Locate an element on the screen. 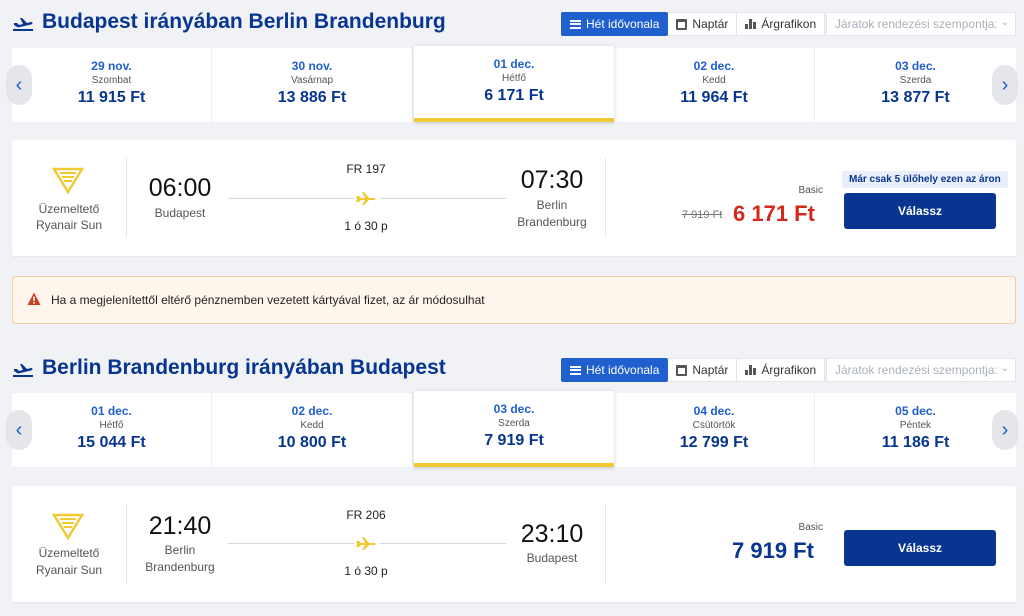 The image size is (1024, 616). departure-time: 21:40 is located at coordinates (180, 526).